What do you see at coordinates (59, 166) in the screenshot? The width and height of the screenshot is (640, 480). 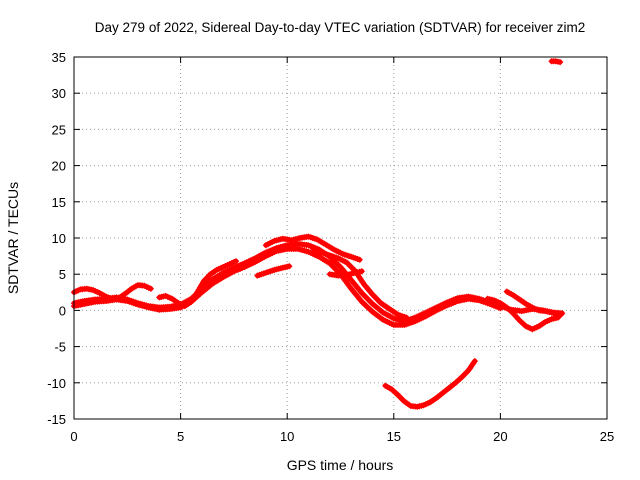 I see `y-tick-label: 20` at bounding box center [59, 166].